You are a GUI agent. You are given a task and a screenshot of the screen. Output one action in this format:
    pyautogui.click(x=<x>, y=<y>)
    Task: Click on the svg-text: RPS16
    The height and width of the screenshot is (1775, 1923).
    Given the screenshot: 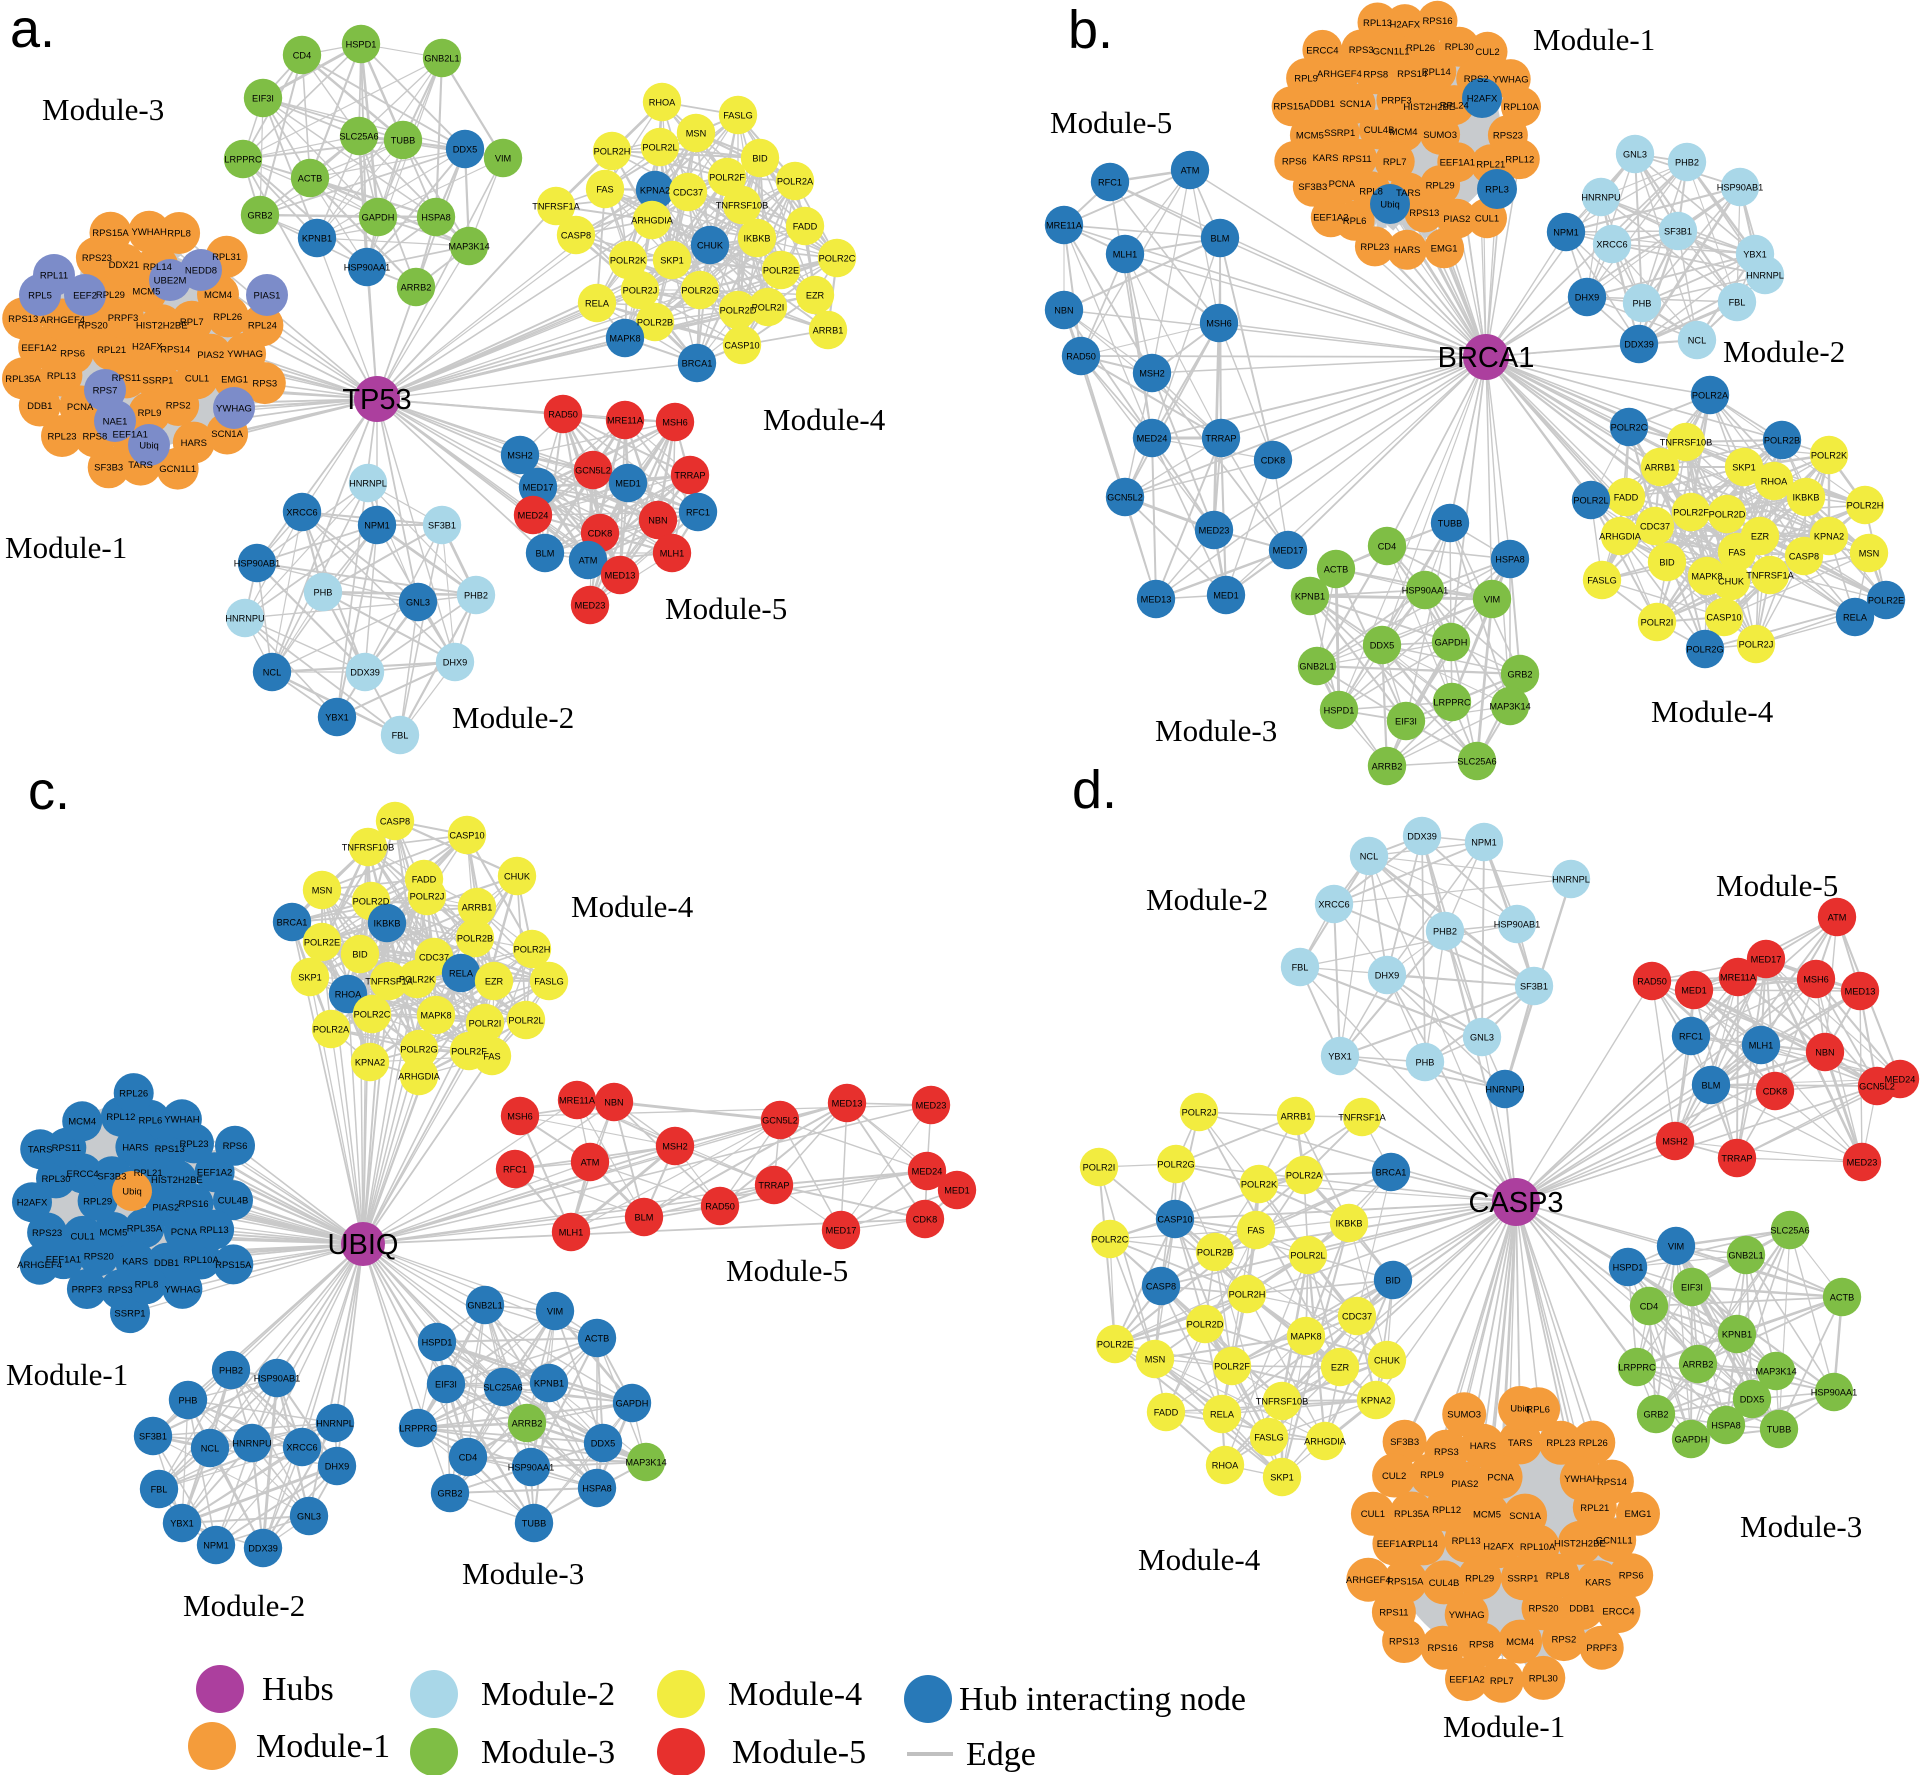 What is the action you would take?
    pyautogui.click(x=1437, y=21)
    